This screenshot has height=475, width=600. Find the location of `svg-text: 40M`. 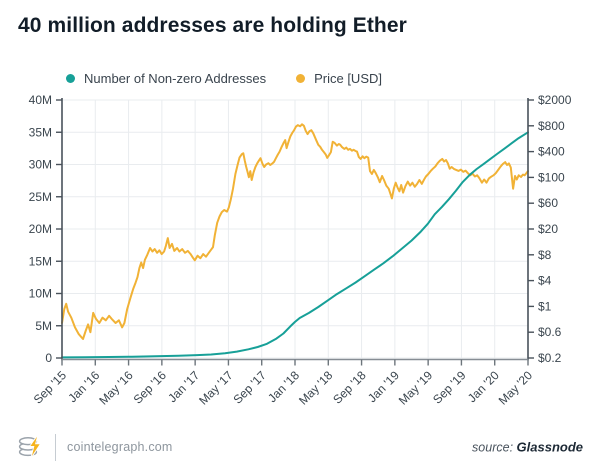

svg-text: 40M is located at coordinates (40, 100).